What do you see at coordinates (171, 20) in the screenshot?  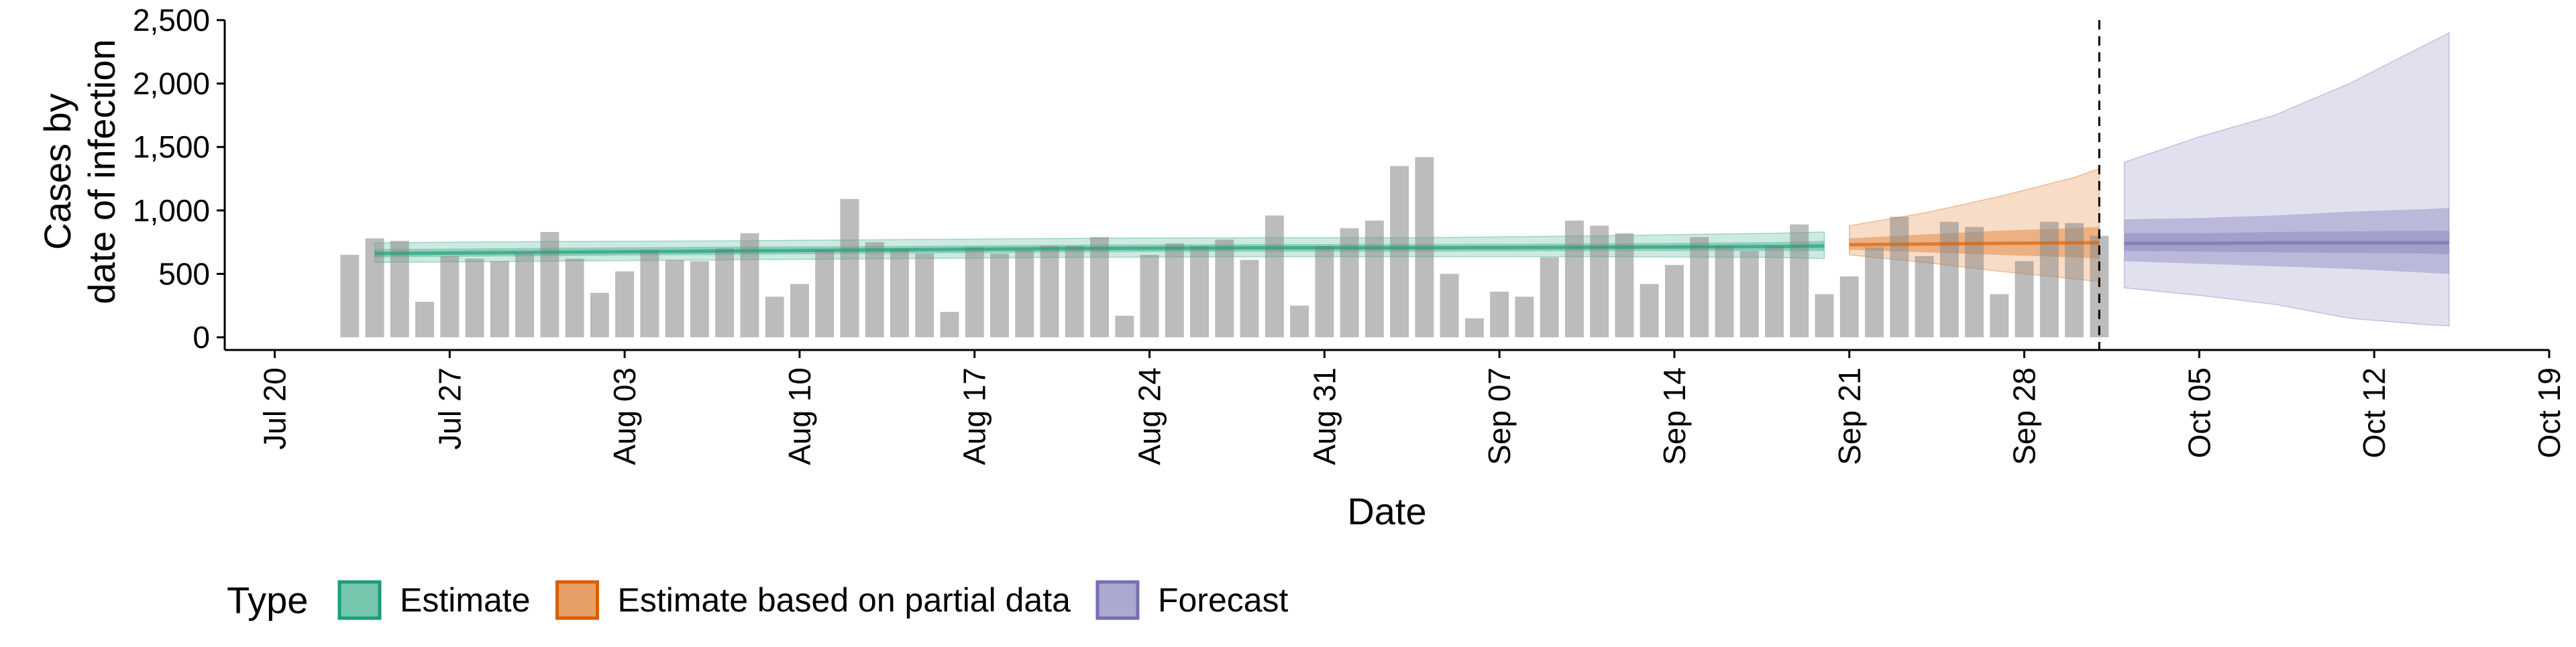 I see `y-tick-label: 2,500` at bounding box center [171, 20].